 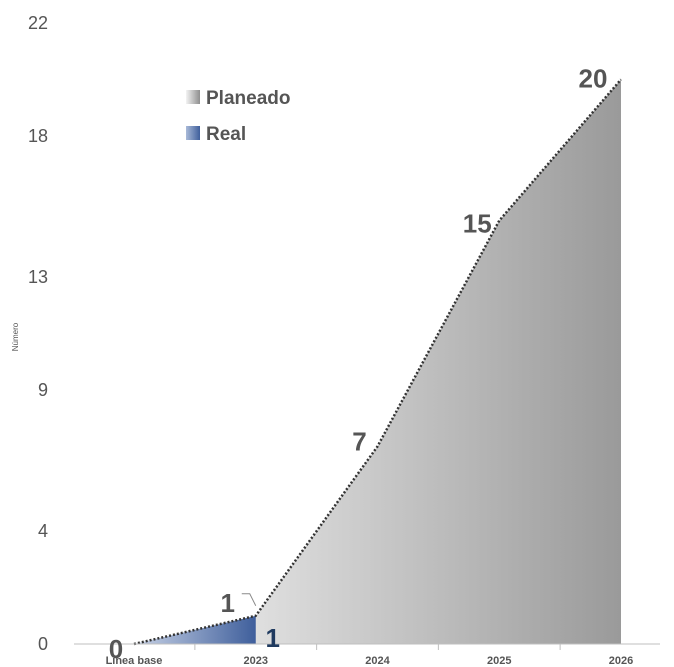 I want to click on data-label-real: 1, so click(x=273, y=638).